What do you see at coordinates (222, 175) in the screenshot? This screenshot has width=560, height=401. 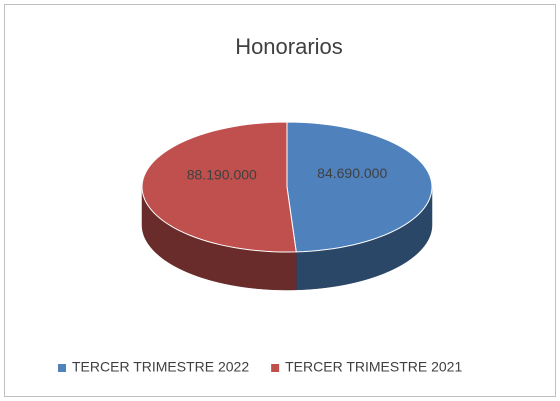 I see `data-label: 88.190.000` at bounding box center [222, 175].